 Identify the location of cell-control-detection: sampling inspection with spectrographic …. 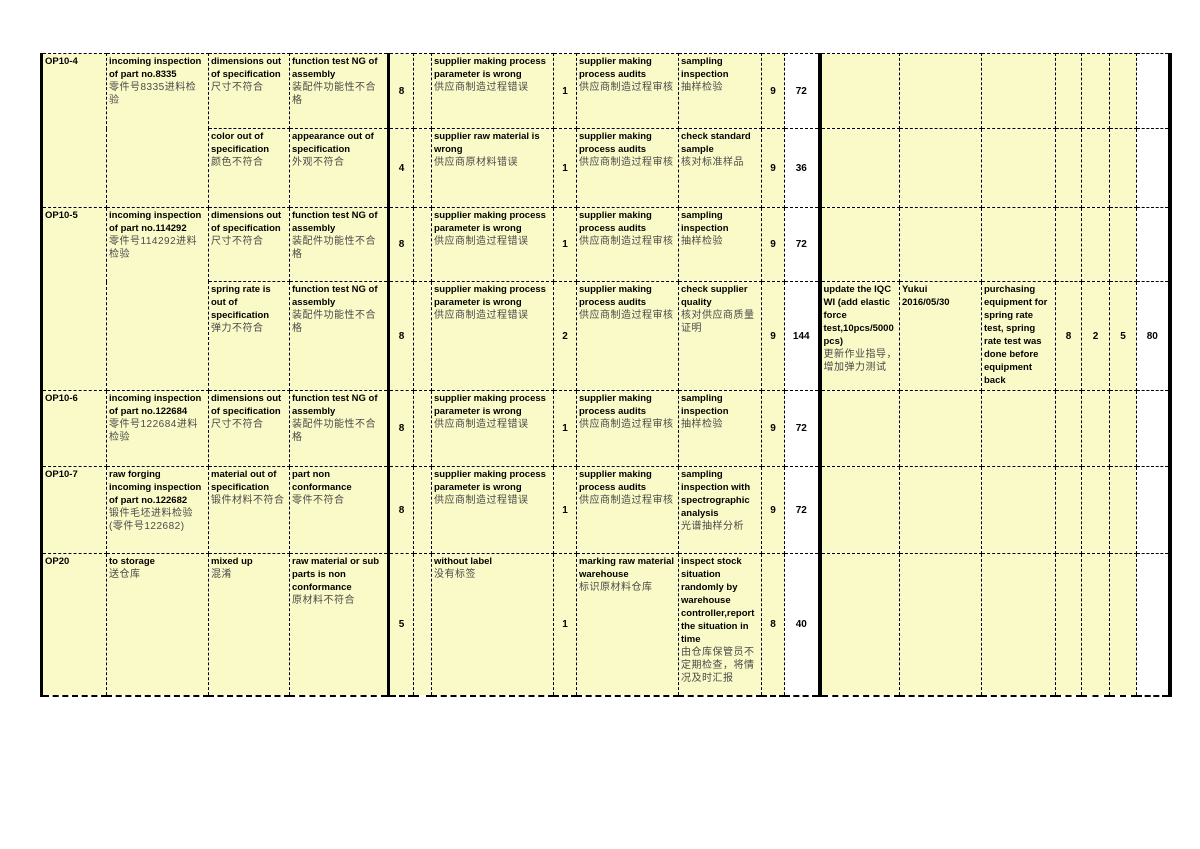
(720, 510).